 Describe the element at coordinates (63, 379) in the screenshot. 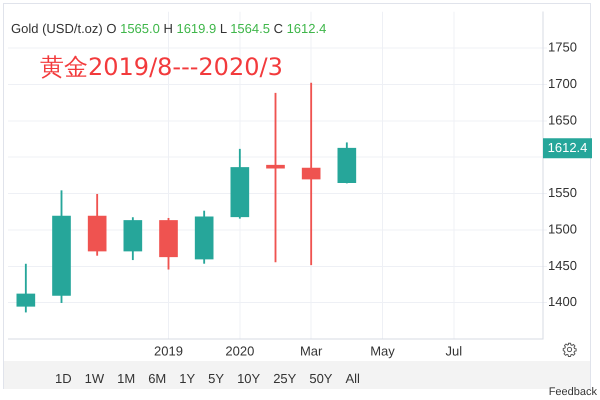

I see `text: 1D` at that location.